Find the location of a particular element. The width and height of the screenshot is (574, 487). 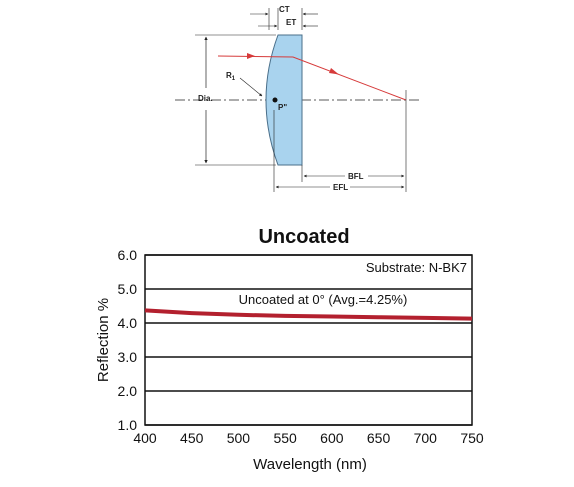

y-axis-title: Reflection % is located at coordinates (103, 340).